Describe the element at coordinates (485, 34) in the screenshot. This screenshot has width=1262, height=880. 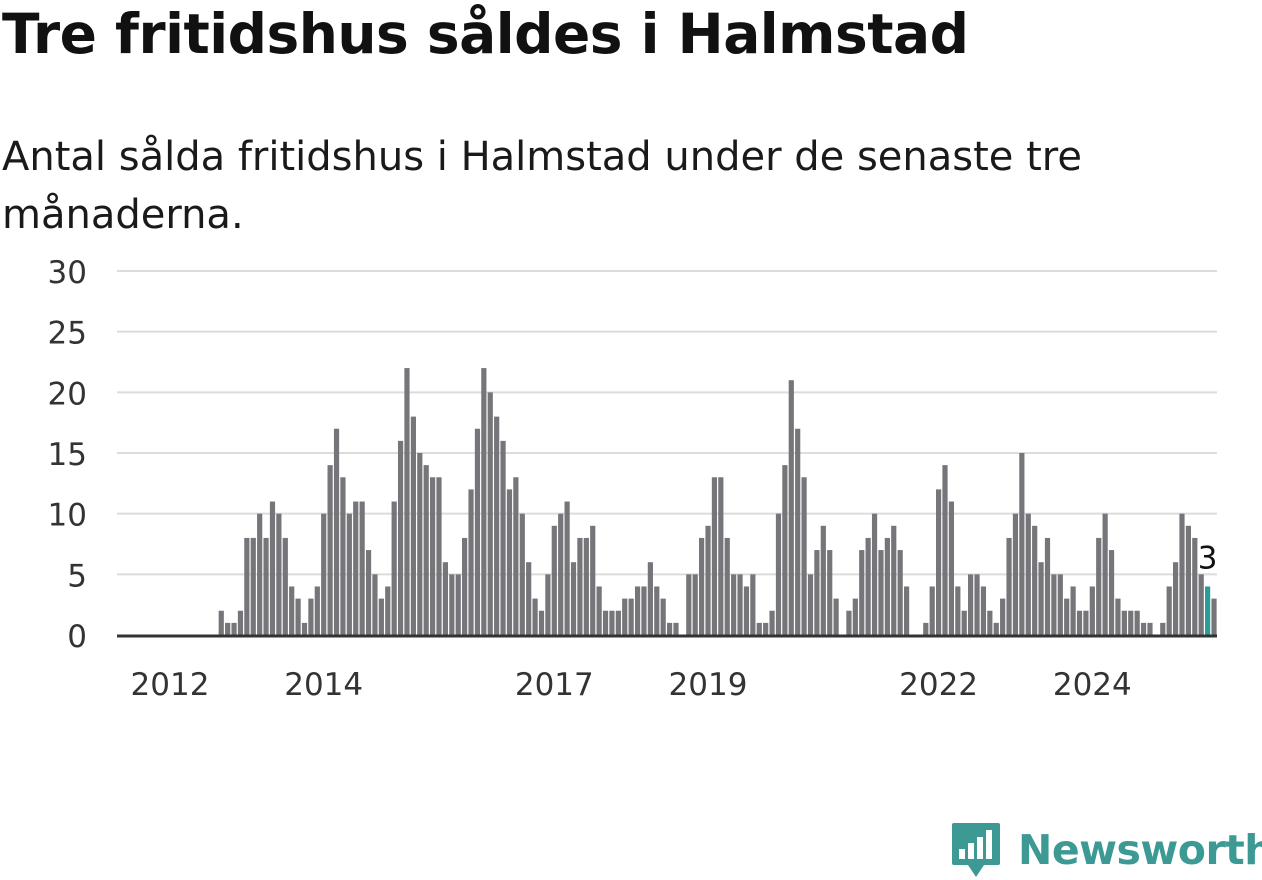
I see `chart-title: Tre fritidshus såldes i Halmstad` at that location.